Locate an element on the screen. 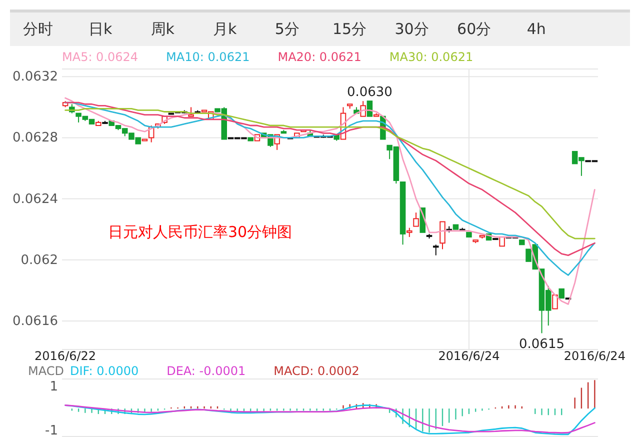 This screenshot has height=437, width=632. y-tick-label: 0.0616 is located at coordinates (35, 321).